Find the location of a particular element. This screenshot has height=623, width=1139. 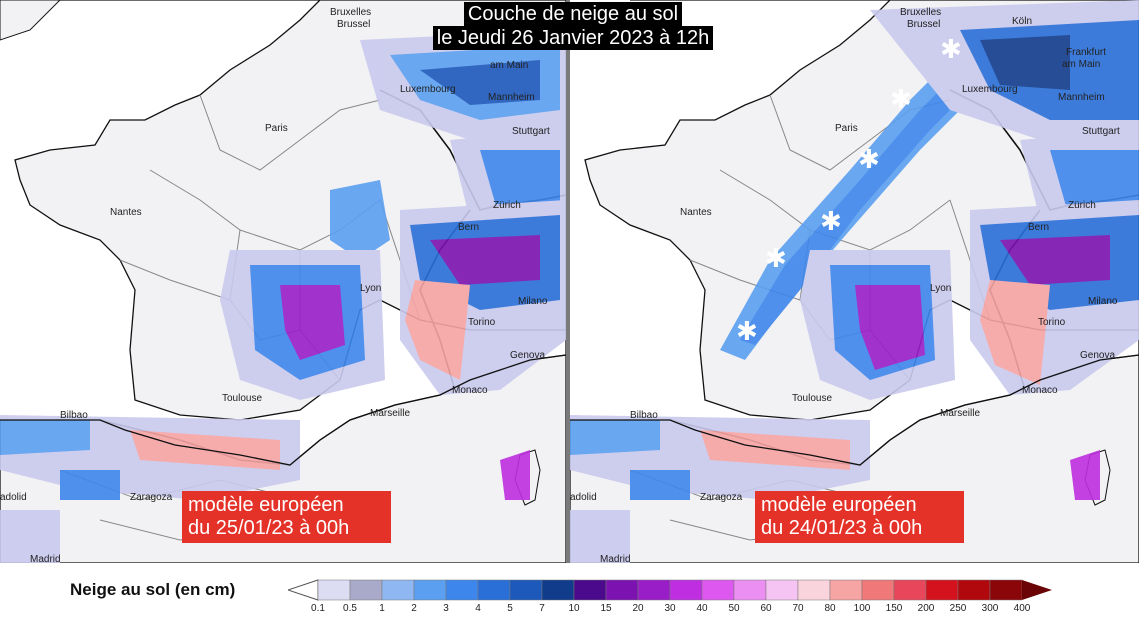

city-label: Stuttgart is located at coordinates (1101, 131).